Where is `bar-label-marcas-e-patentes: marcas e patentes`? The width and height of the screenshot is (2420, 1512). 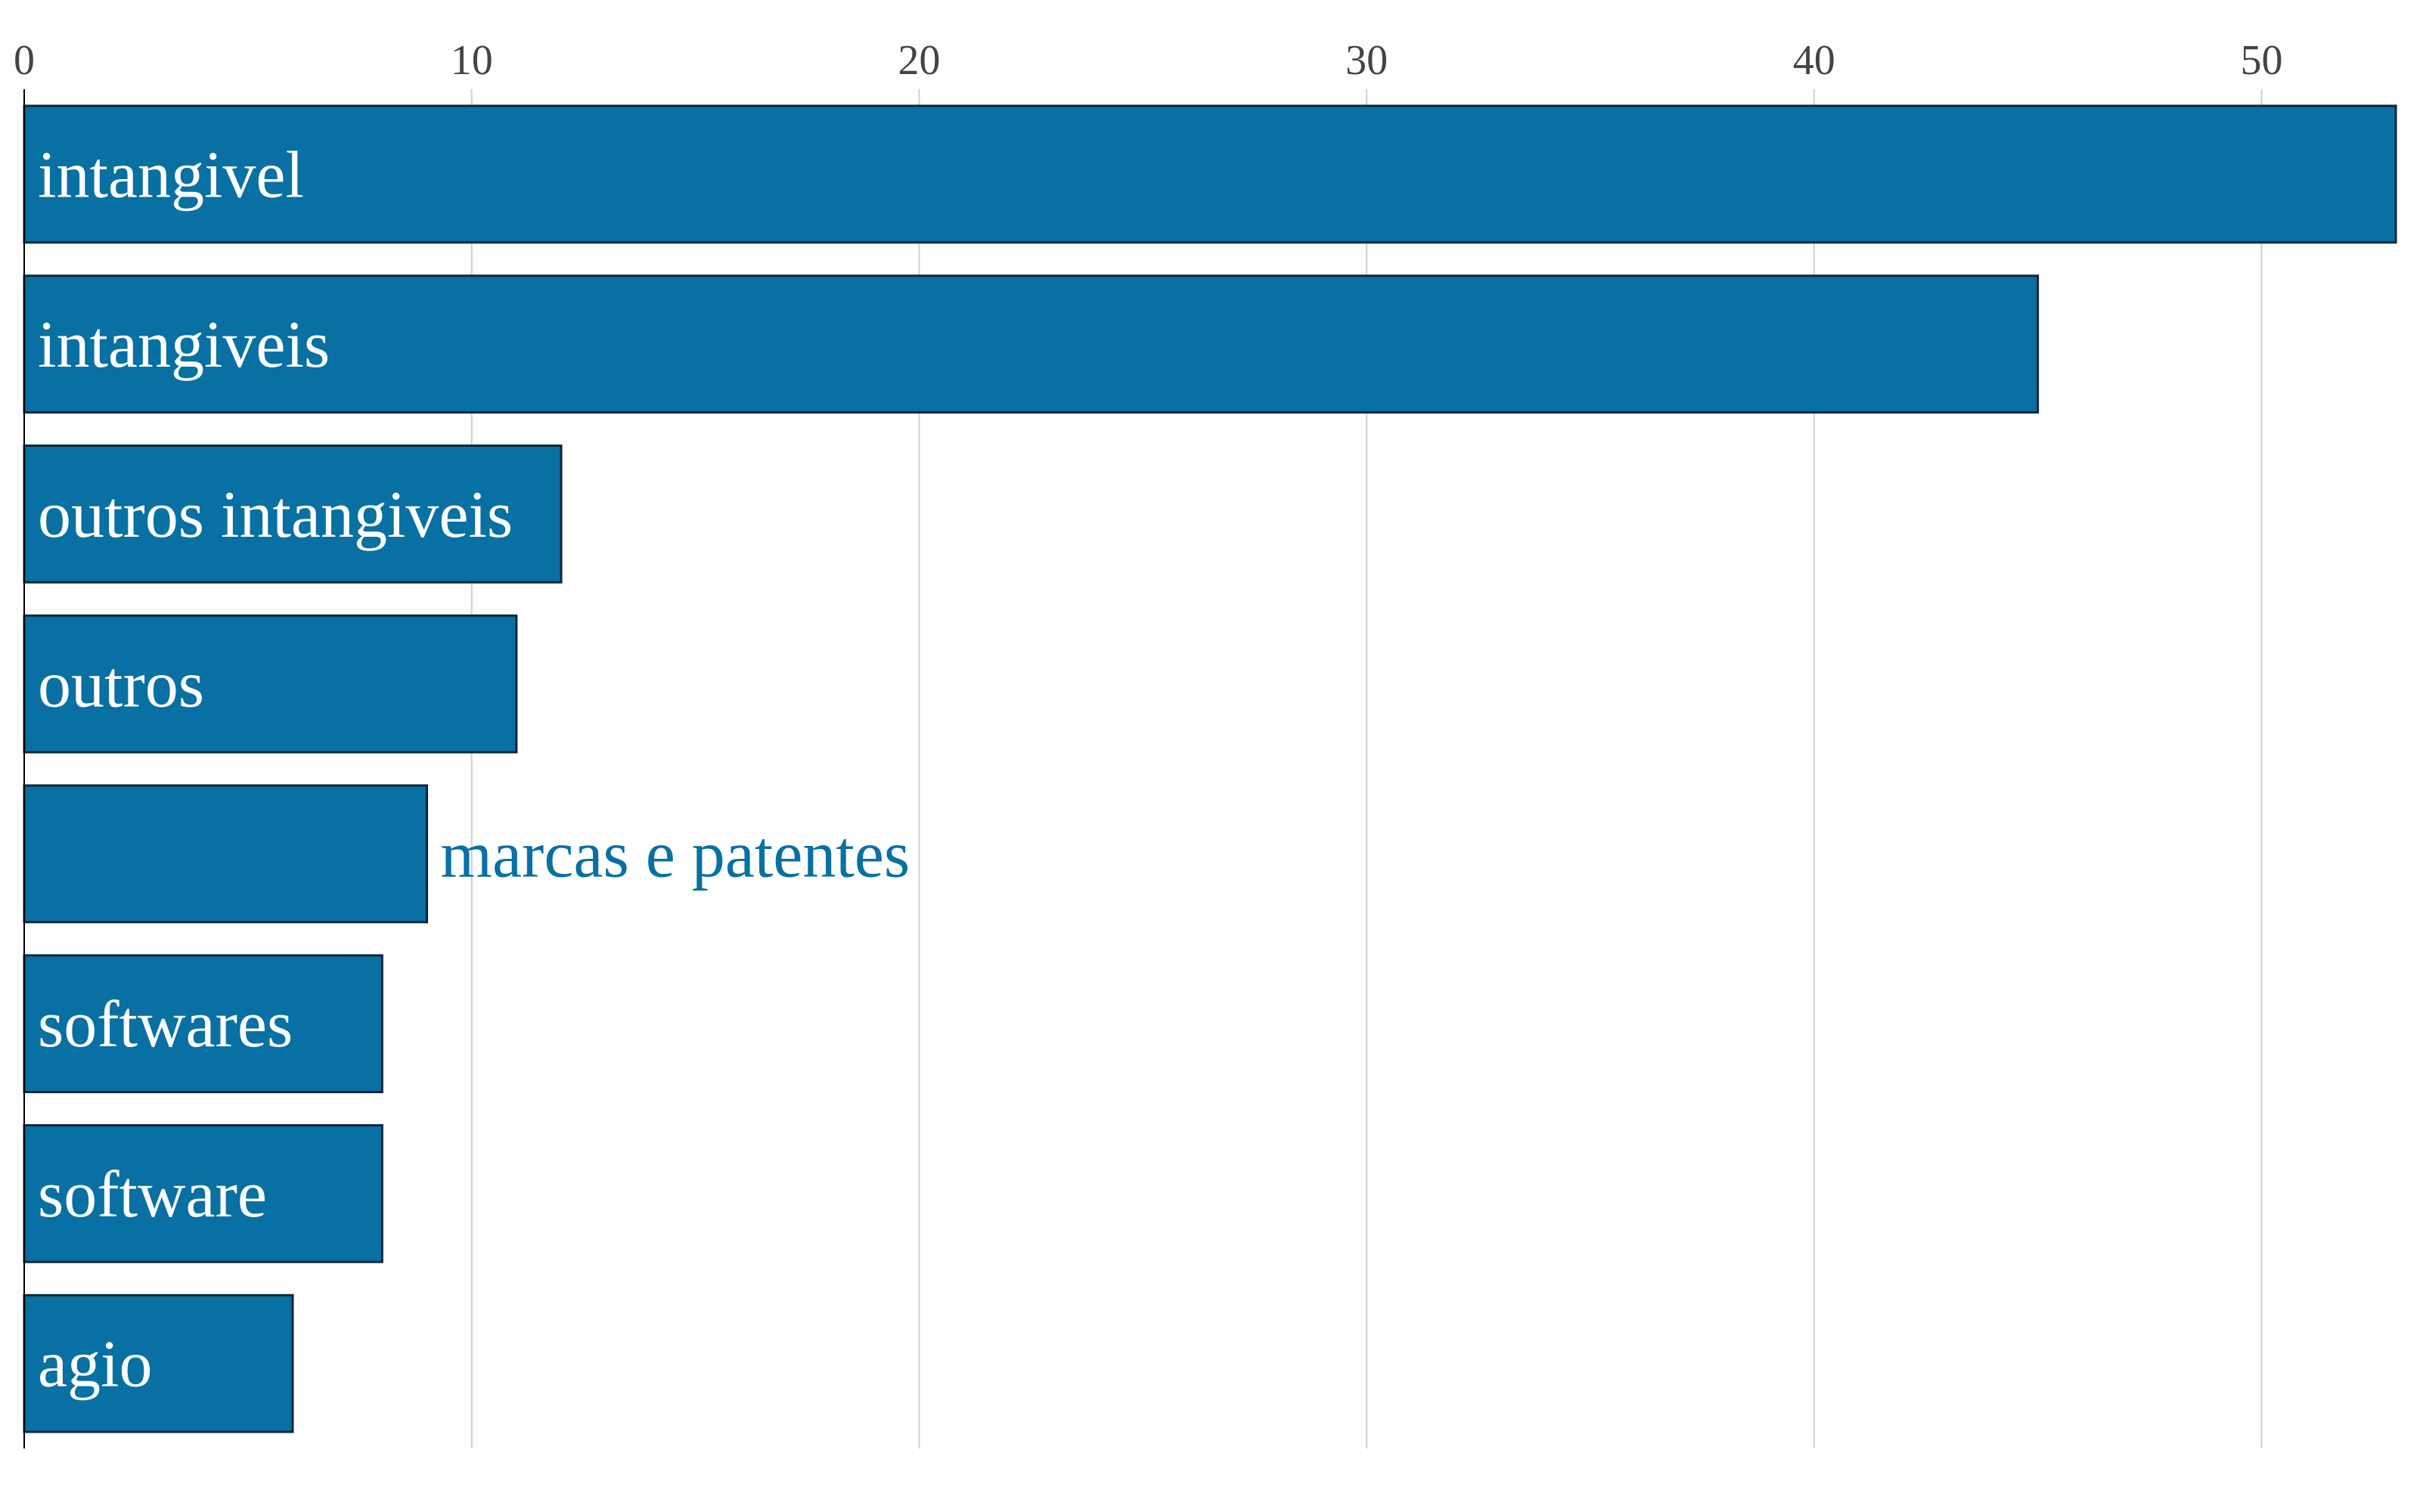
bar-label-marcas-e-patentes: marcas e patentes is located at coordinates (676, 855).